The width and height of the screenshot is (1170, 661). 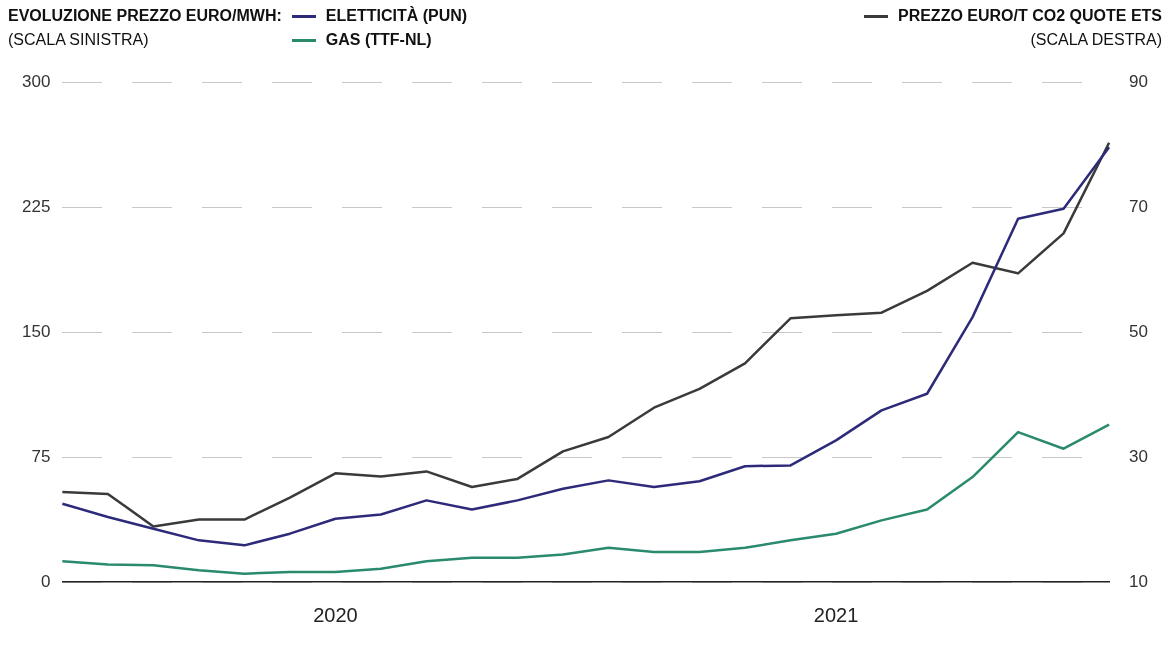 I want to click on y2-tick-label: 90, so click(x=1139, y=81).